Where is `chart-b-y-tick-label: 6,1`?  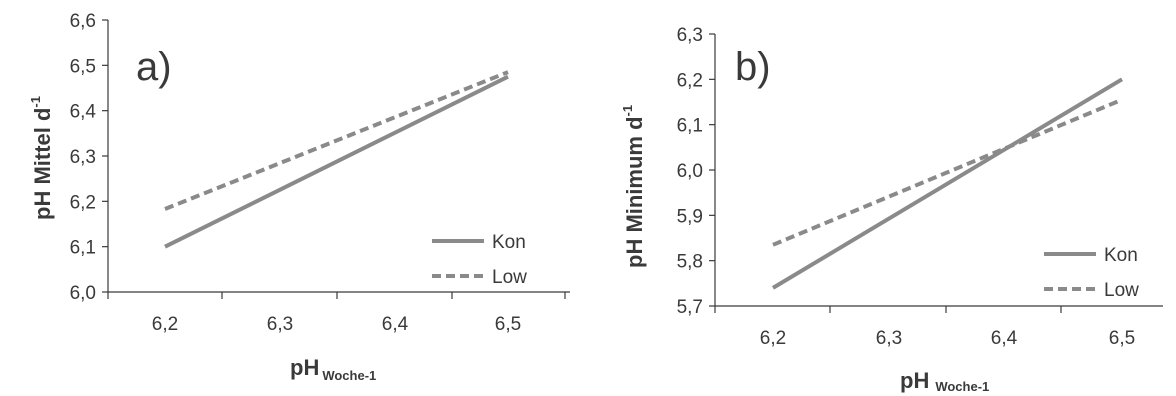
chart-b-y-tick-label: 6,1 is located at coordinates (690, 126).